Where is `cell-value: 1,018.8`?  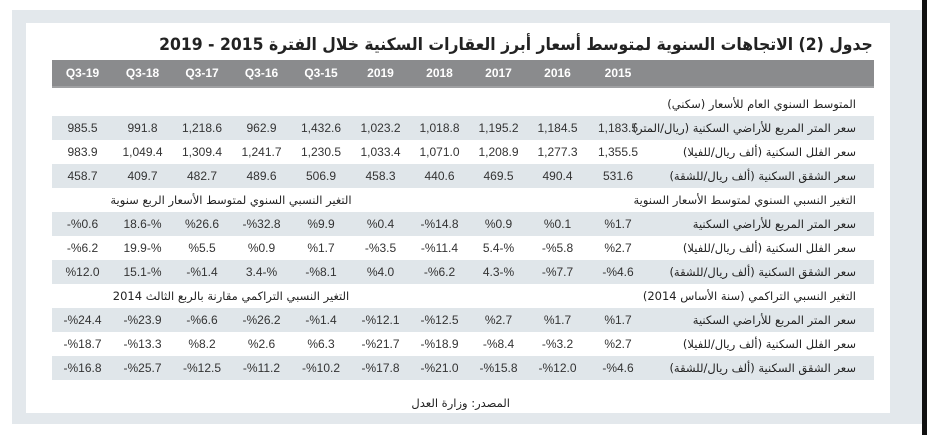 cell-value: 1,018.8 is located at coordinates (439, 128).